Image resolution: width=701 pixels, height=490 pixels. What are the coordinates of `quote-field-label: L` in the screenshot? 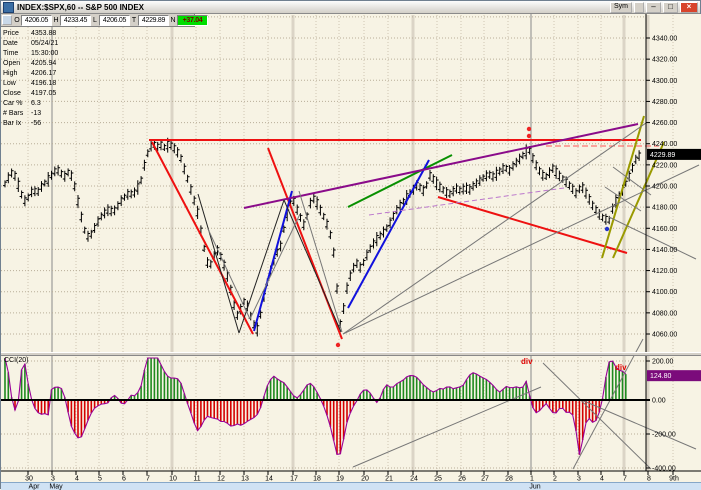 It's located at (95, 20).